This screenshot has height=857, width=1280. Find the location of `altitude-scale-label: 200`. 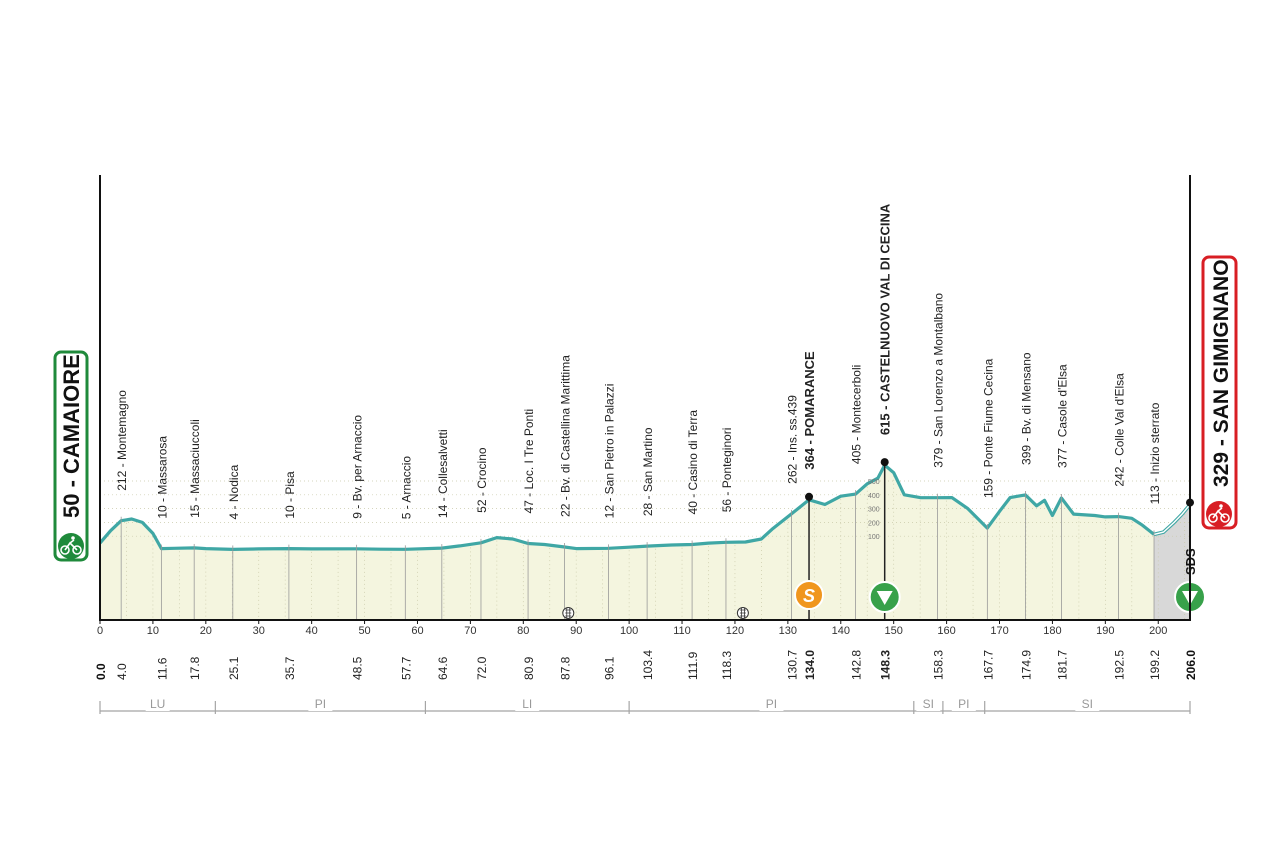

altitude-scale-label: 200 is located at coordinates (874, 523).